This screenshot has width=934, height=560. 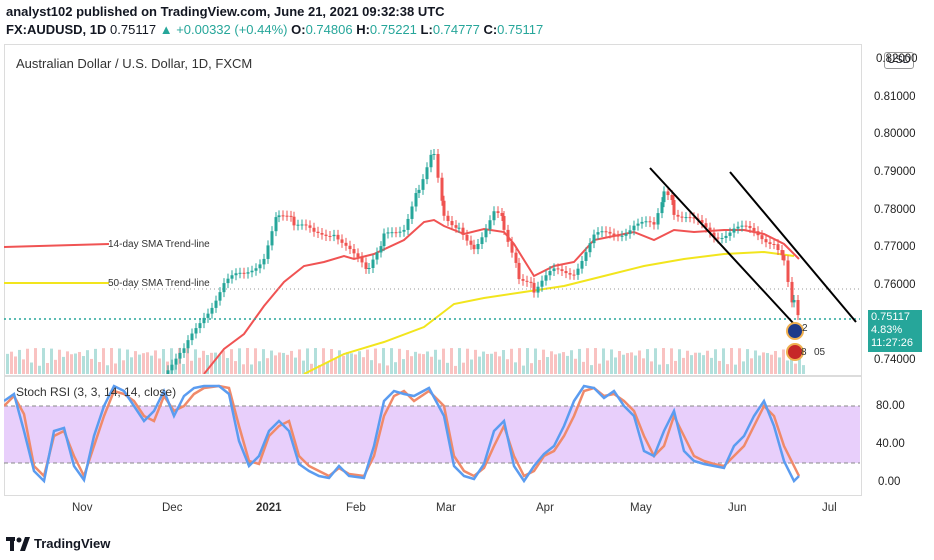 What do you see at coordinates (133, 29) in the screenshot?
I see `last-price: 0.75117` at bounding box center [133, 29].